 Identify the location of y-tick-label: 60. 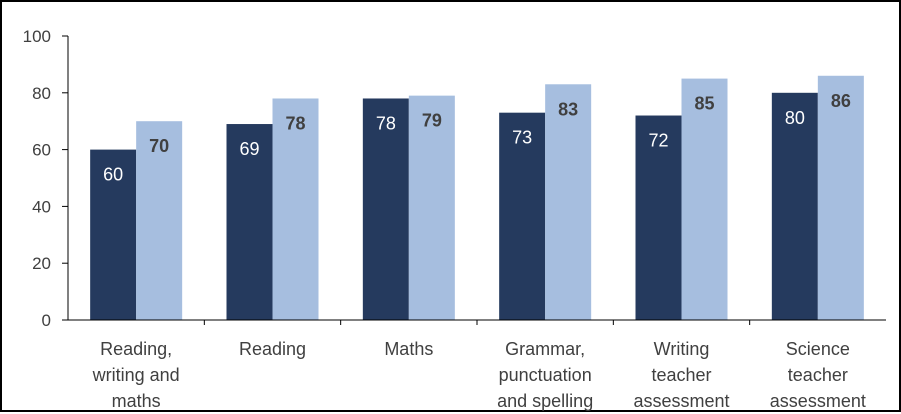
(41, 150).